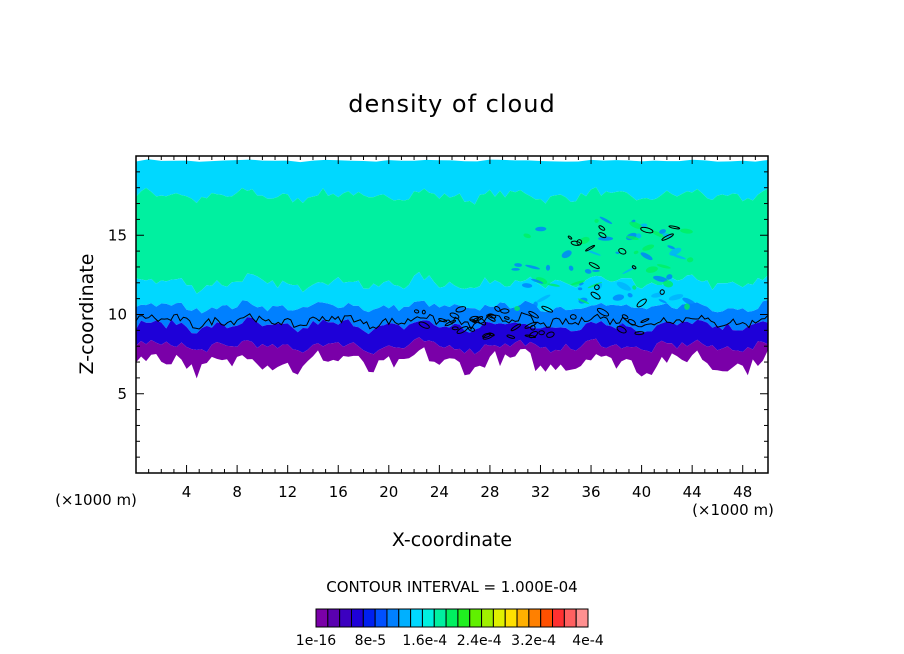 The width and height of the screenshot is (904, 654). I want to click on colorbar-label: 4e-4, so click(588, 641).